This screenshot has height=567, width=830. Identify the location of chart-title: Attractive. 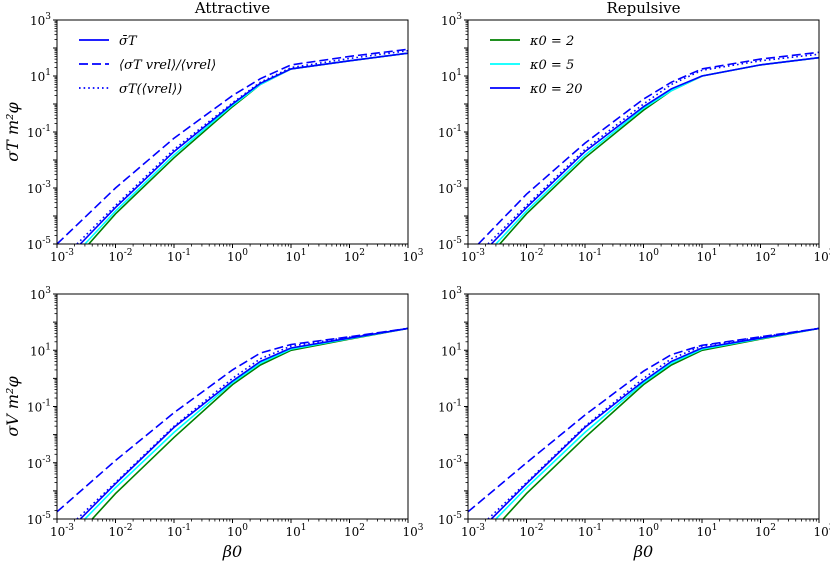
(232, 8).